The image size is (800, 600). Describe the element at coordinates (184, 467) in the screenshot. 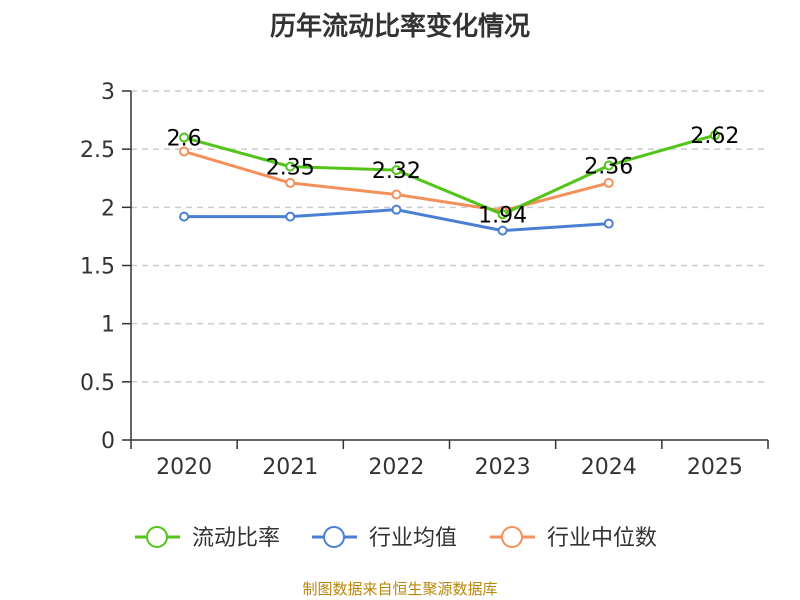

I see `x-tick-label-2020: 2020` at that location.